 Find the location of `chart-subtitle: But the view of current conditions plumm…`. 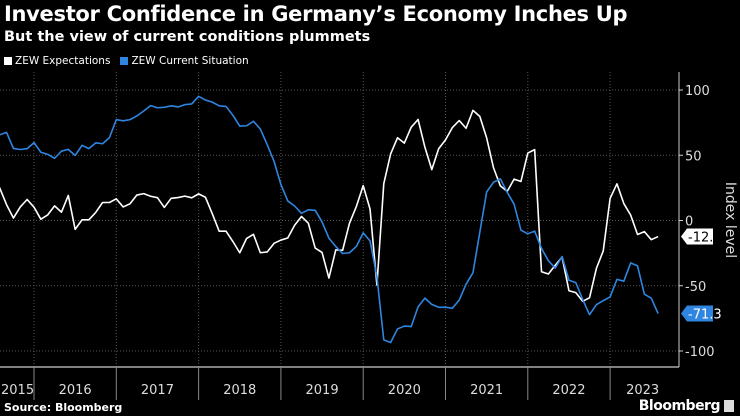

chart-subtitle: But the view of current conditions plumm… is located at coordinates (187, 37).